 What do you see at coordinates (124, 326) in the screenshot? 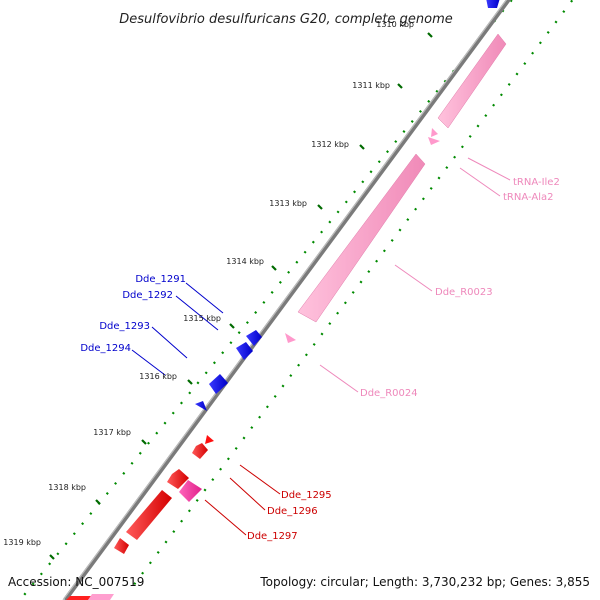
I see `gene-label-dde-1293: Dde_1293` at bounding box center [124, 326].